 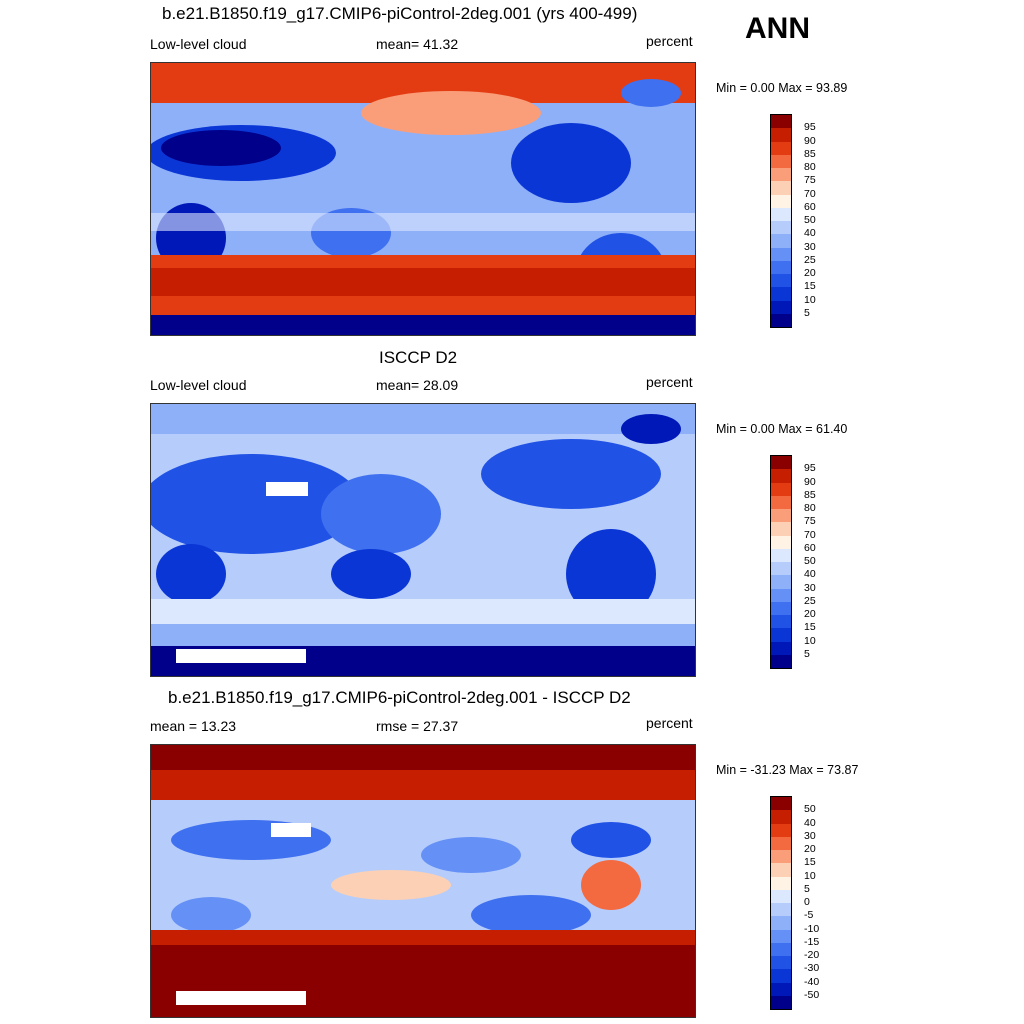 I want to click on panel-1-minmax: Min = 0.00 Max = 93.89, so click(x=782, y=88).